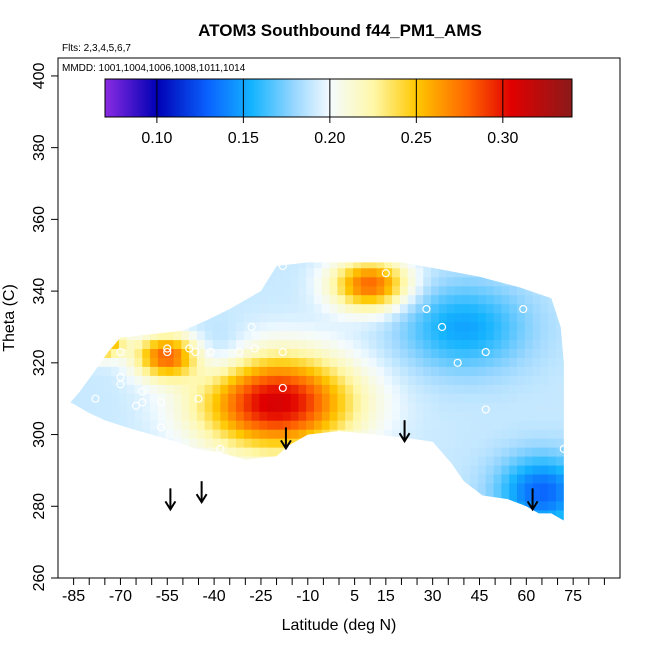  What do you see at coordinates (282, 266) in the screenshot?
I see `sample-point` at bounding box center [282, 266].